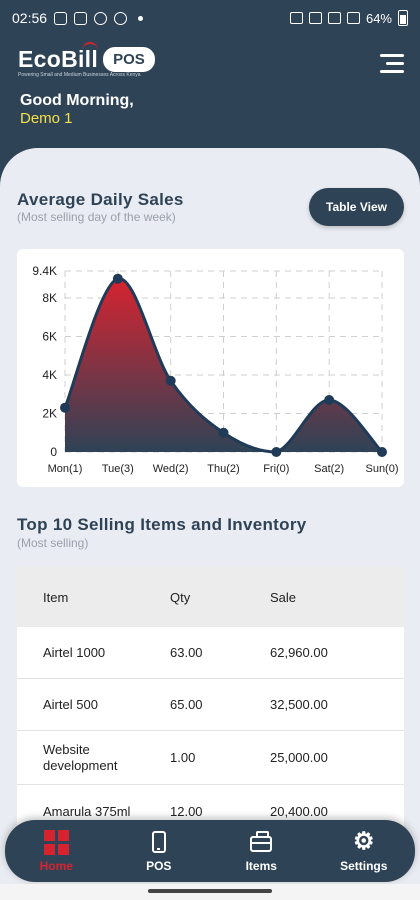  Describe the element at coordinates (158, 842) in the screenshot. I see `phone-icon` at that location.